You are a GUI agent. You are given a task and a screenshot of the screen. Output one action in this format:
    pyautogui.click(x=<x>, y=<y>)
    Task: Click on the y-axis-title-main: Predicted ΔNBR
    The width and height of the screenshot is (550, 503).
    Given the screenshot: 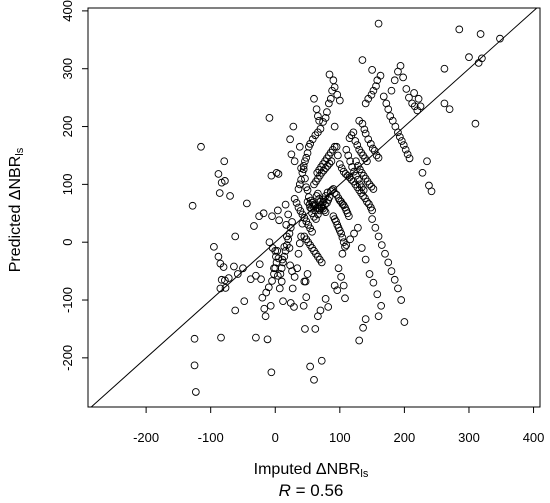 What is the action you would take?
    pyautogui.click(x=15, y=214)
    